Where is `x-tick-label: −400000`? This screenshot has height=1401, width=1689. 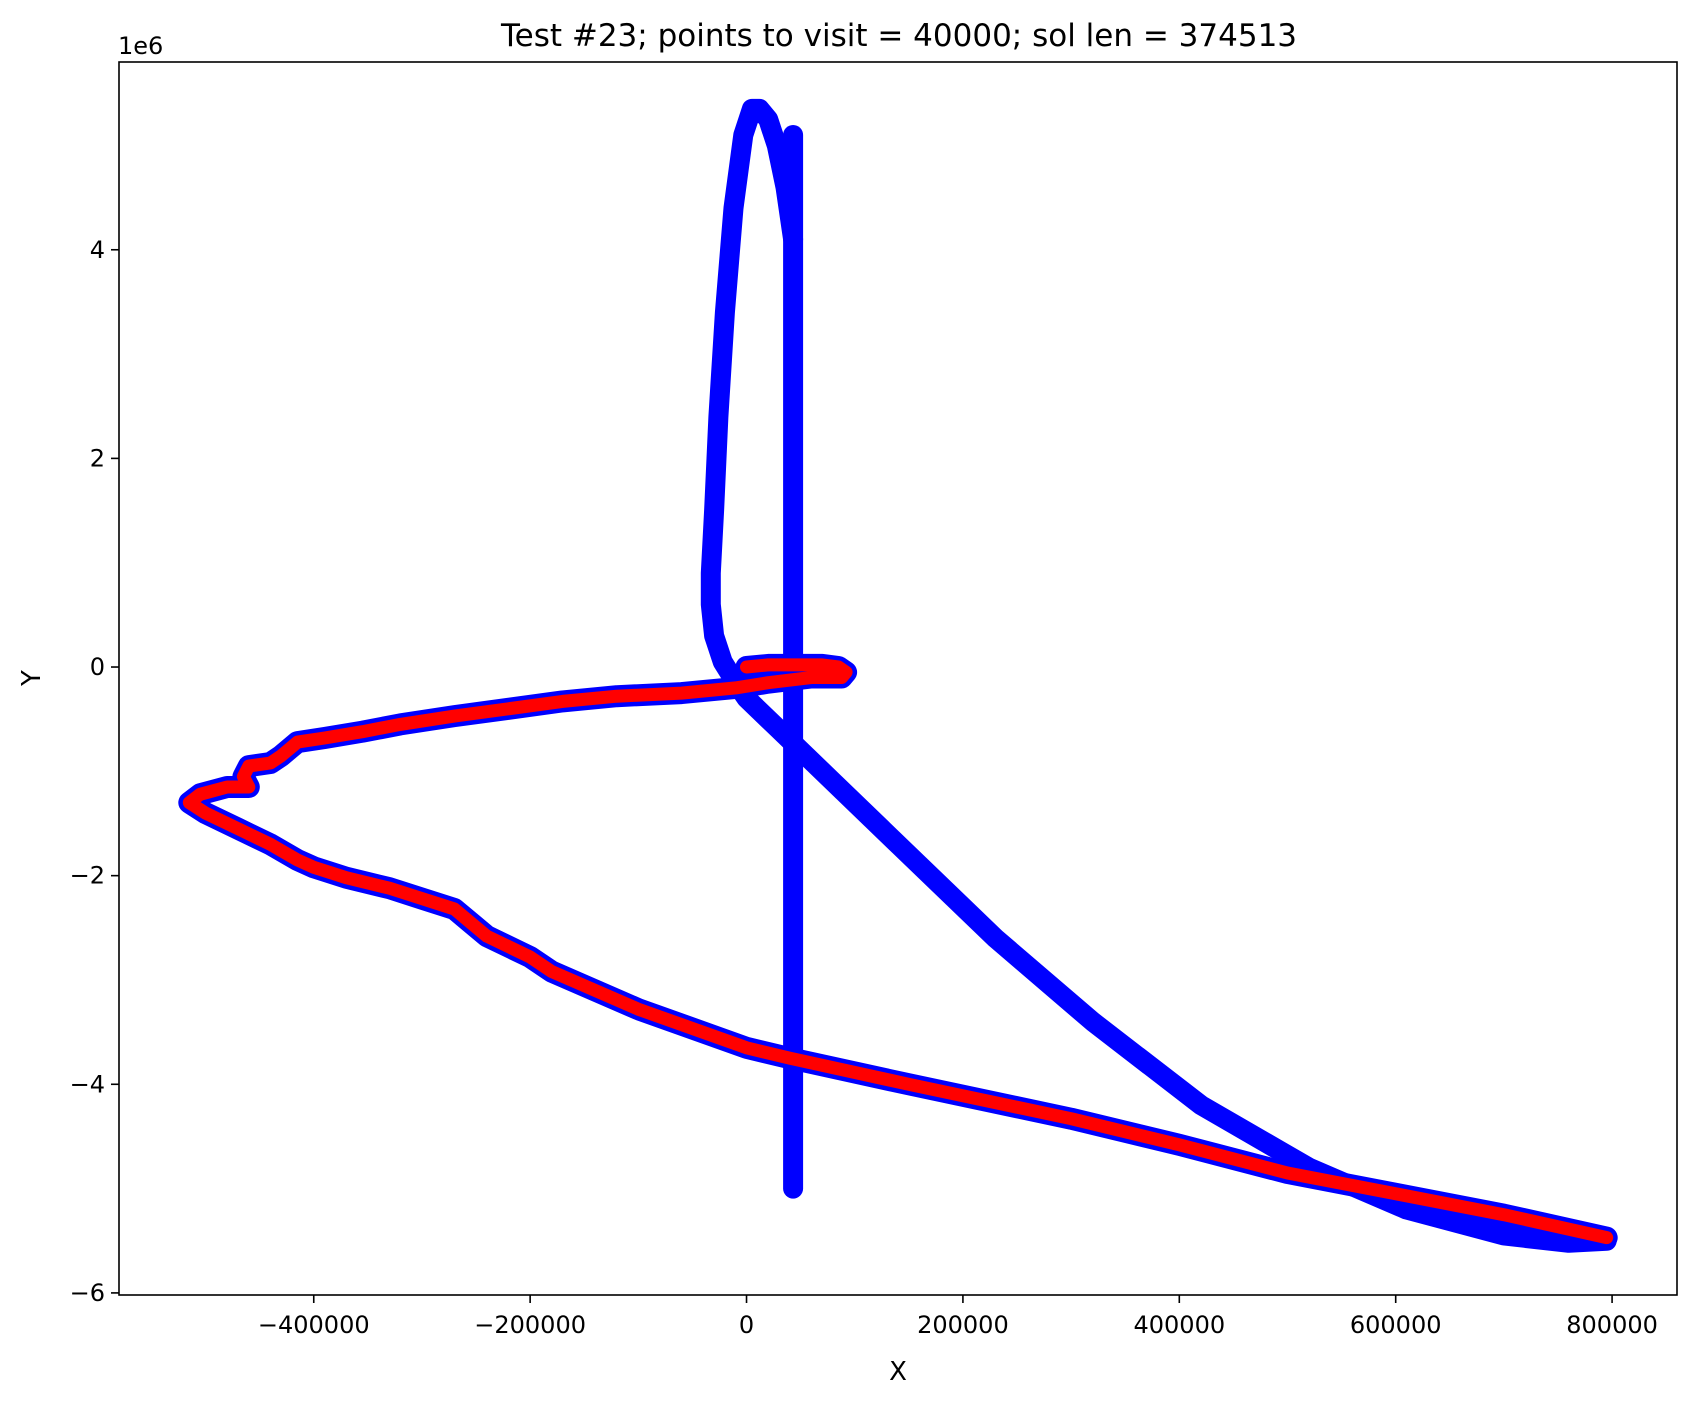
x-tick-label: −400000 is located at coordinates (314, 1325).